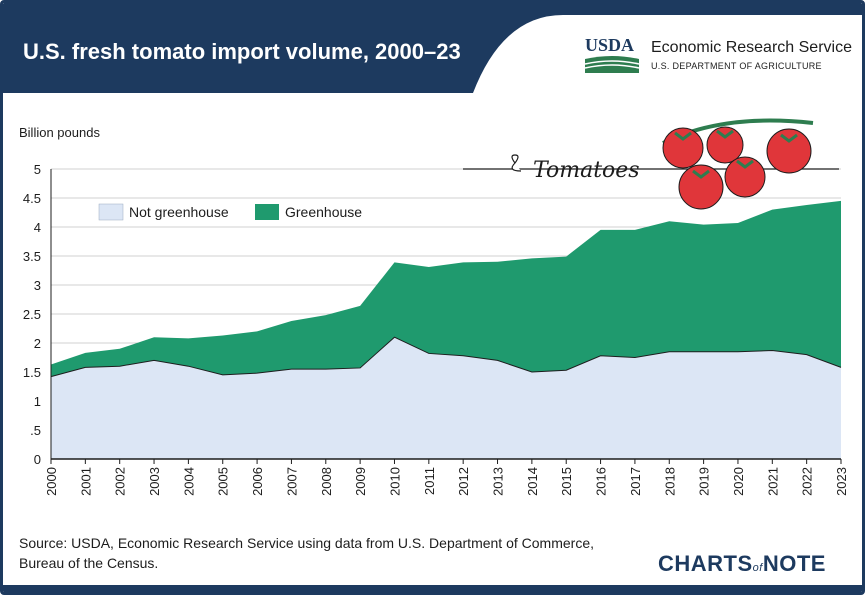 This screenshot has height=595, width=865. I want to click on usda-logo: USDA, so click(612, 54).